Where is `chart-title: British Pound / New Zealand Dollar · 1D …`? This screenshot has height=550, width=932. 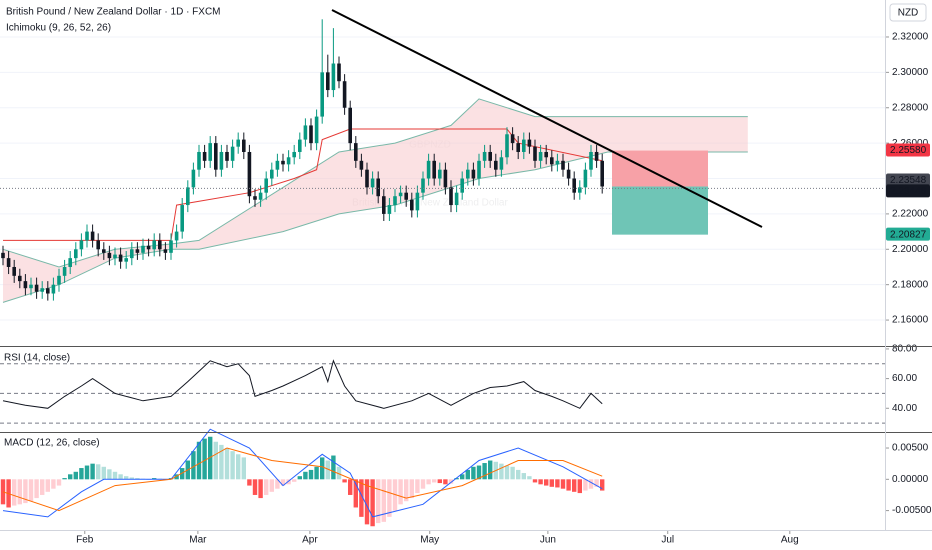
chart-title: British Pound / New Zealand Dollar · 1D … is located at coordinates (113, 12).